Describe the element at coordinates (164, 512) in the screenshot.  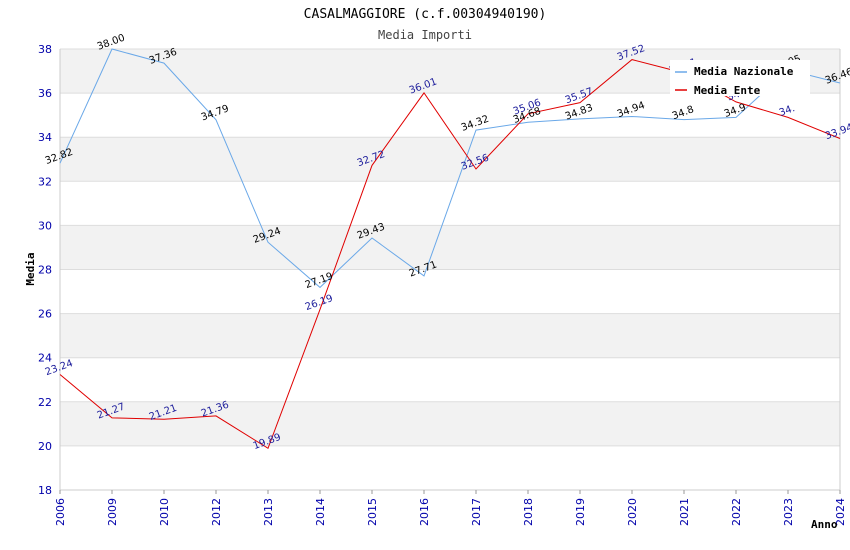
I see `x-tick-label: 2010` at that location.